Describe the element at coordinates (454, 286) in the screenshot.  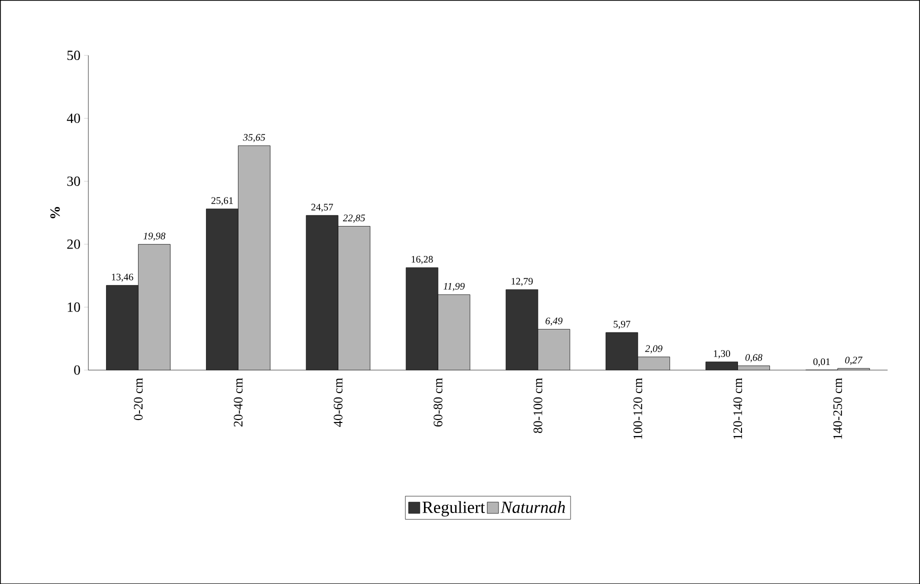
I see `data-label: 11,99` at that location.